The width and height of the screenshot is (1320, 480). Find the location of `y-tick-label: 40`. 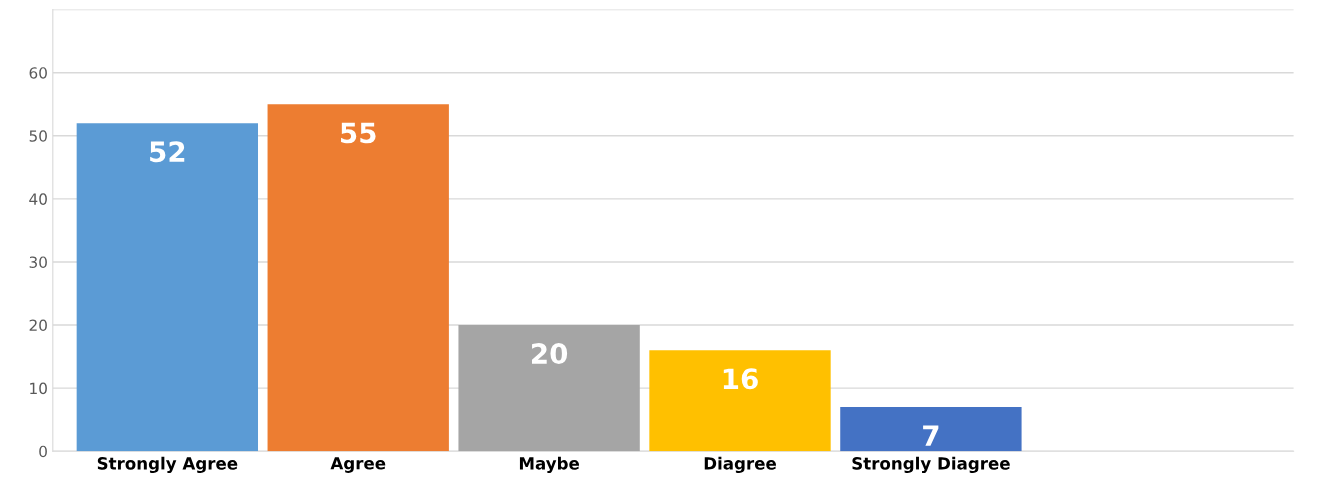

y-tick-label: 40 is located at coordinates (38, 199).